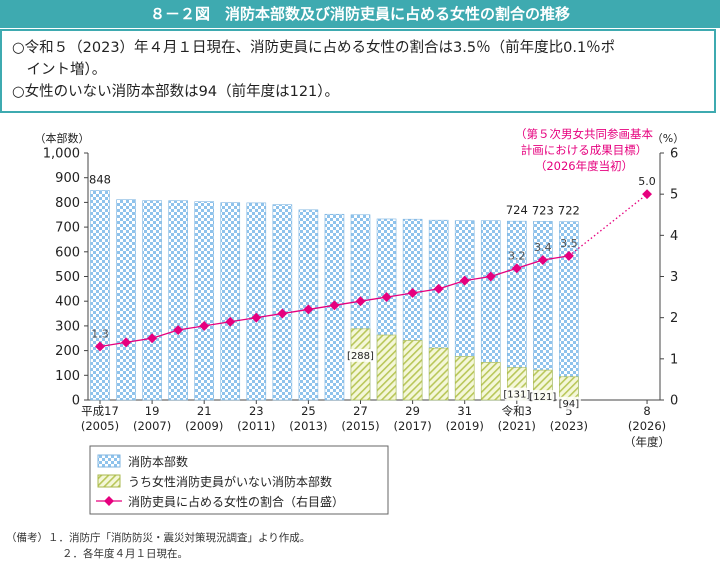  I want to click on legend-swatch-no-female, so click(109, 481).